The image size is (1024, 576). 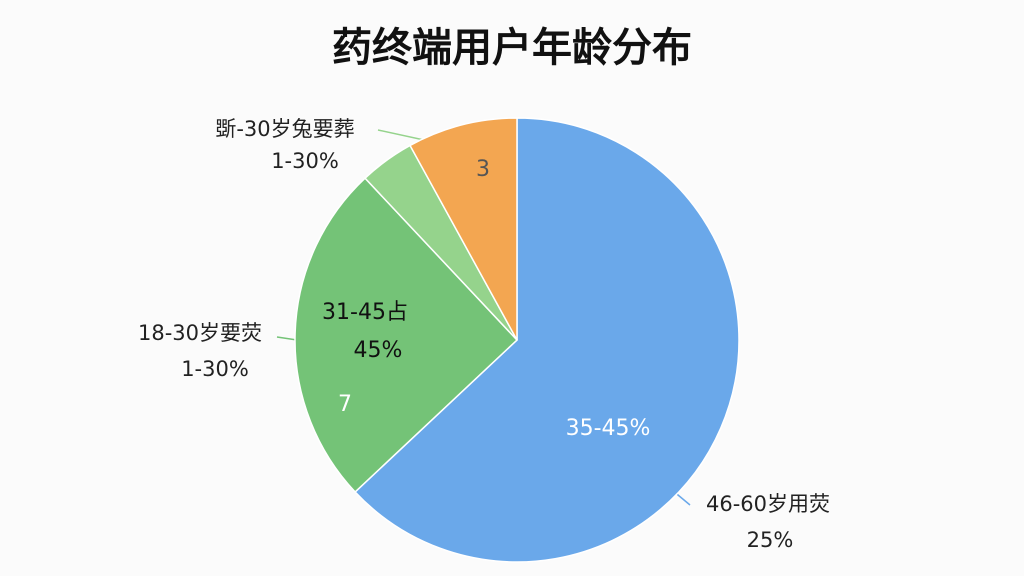 What do you see at coordinates (608, 428) in the screenshot?
I see `inner-label: 35-45%` at bounding box center [608, 428].